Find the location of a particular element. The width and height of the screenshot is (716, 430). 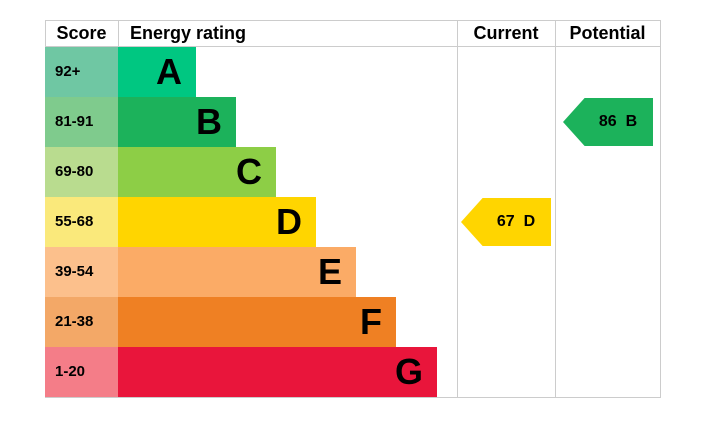

current-potential-divider is located at coordinates (555, 209).